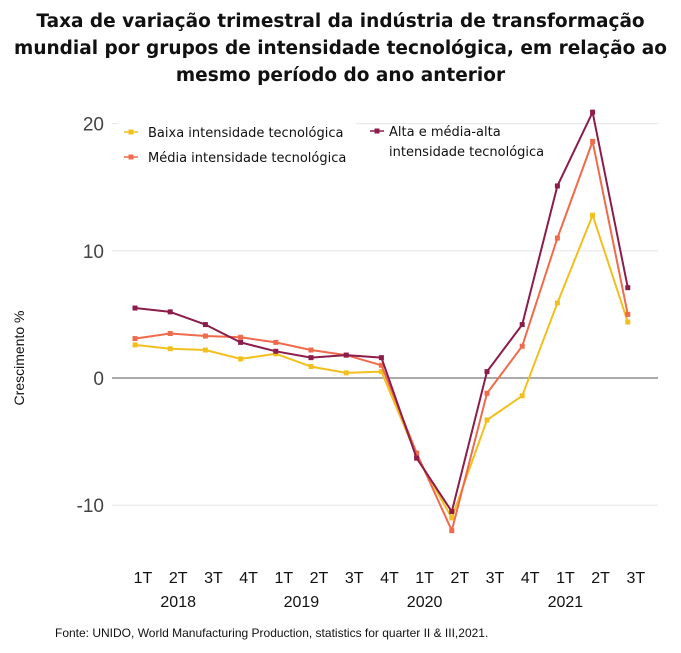  Describe the element at coordinates (19, 358) in the screenshot. I see `y-axis-label: Crescimento %` at that location.